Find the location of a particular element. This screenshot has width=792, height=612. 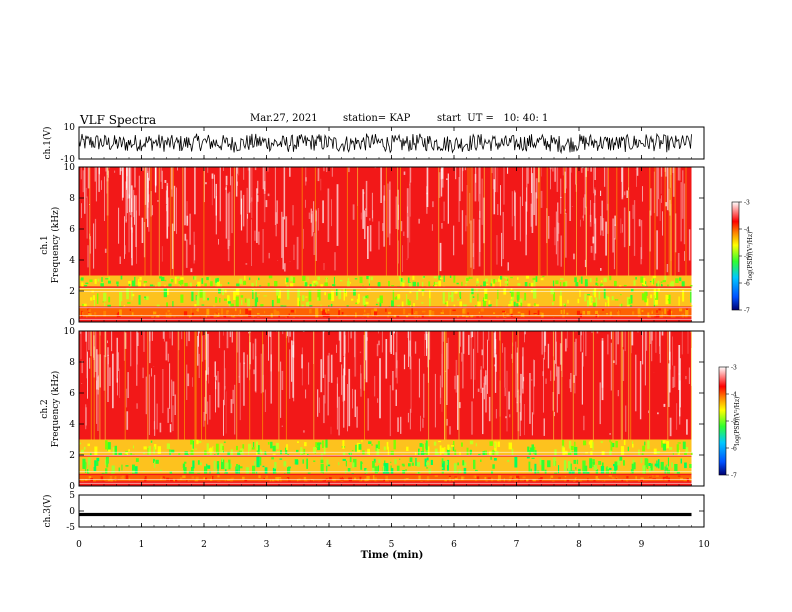

spec2-burst is located at coordinates (554, 385).